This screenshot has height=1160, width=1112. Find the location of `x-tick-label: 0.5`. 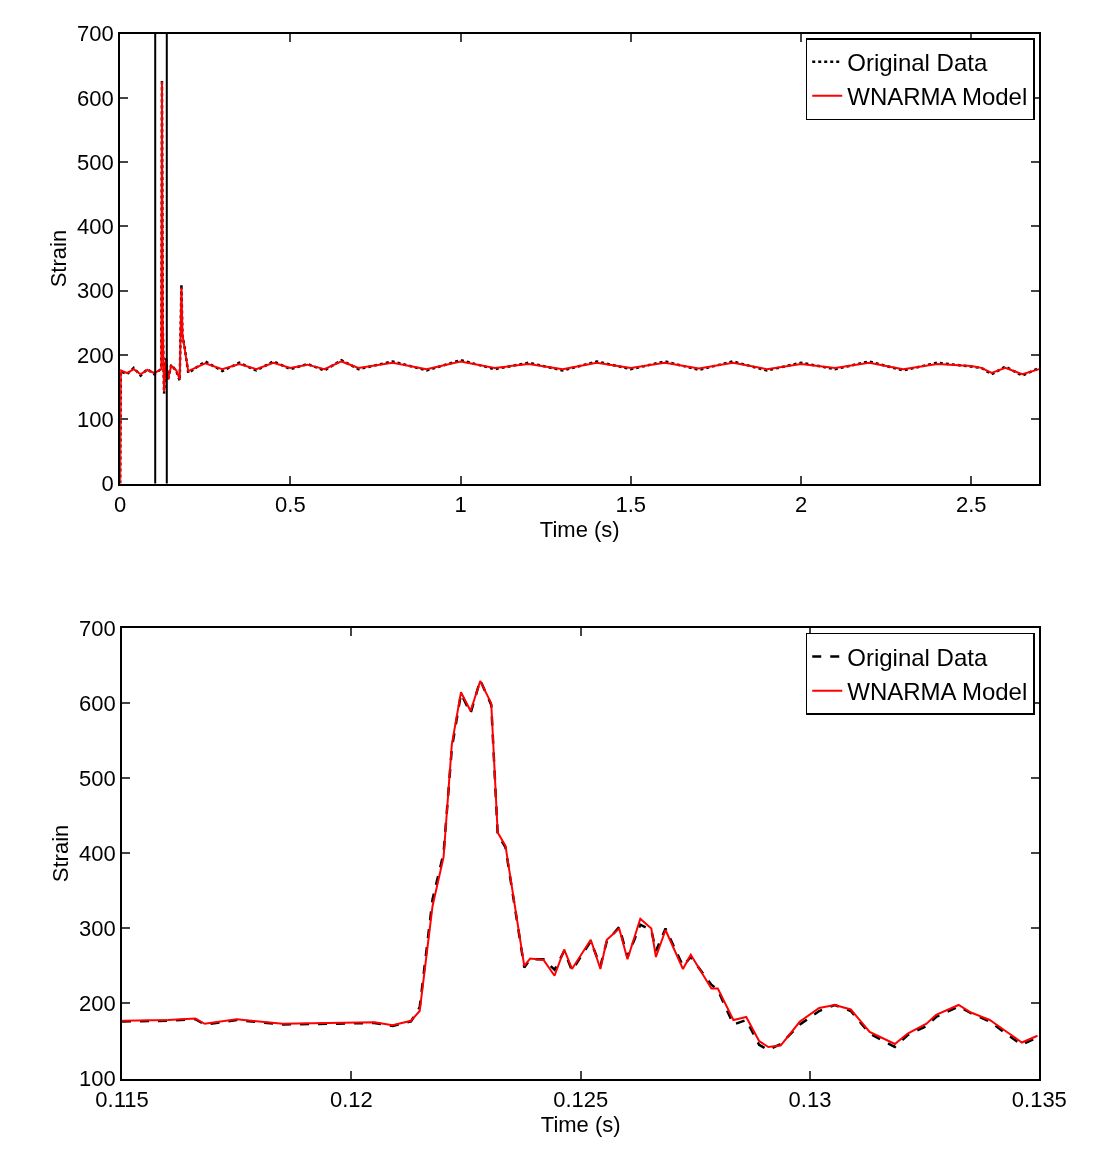

x-tick-label: 0.5 is located at coordinates (290, 505).